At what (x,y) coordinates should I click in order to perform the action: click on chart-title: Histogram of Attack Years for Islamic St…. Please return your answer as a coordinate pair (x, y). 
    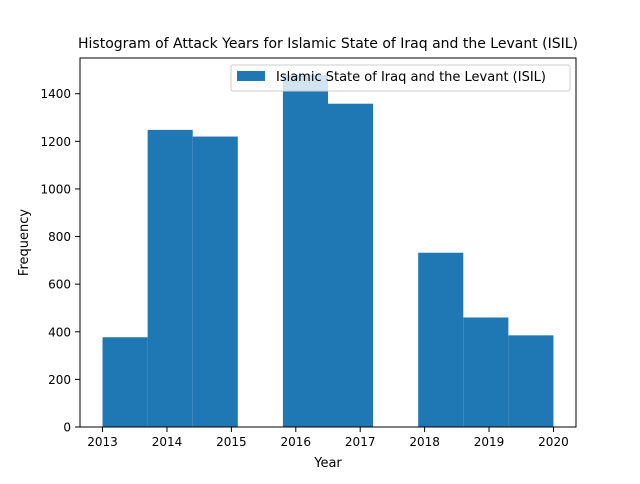
    Looking at the image, I should click on (328, 44).